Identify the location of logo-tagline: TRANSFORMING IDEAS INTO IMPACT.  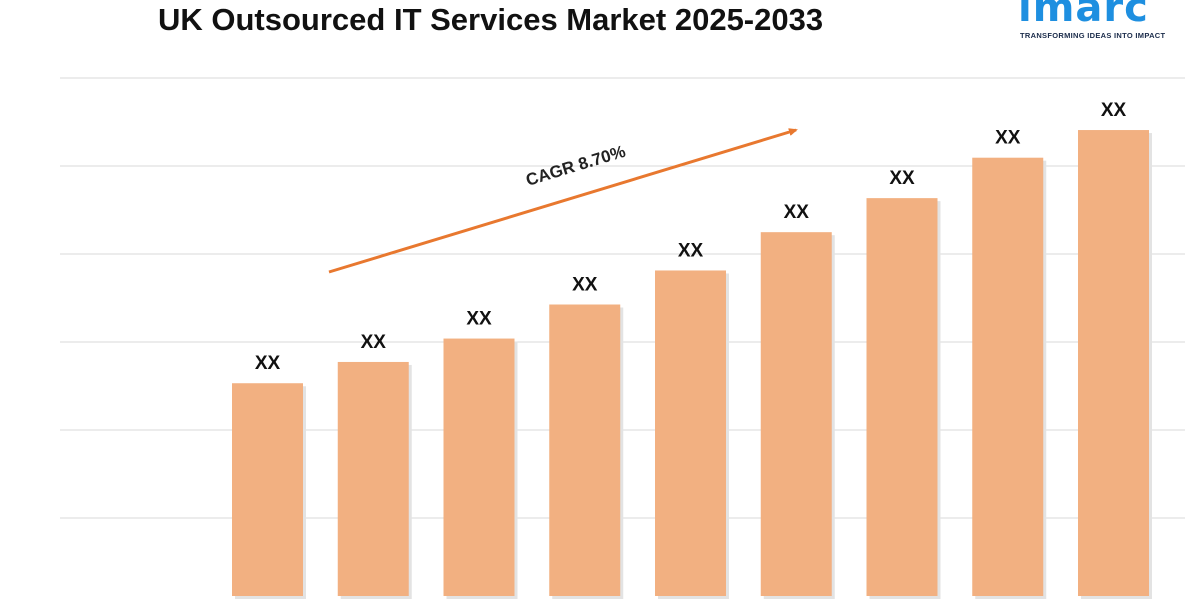
(1093, 35).